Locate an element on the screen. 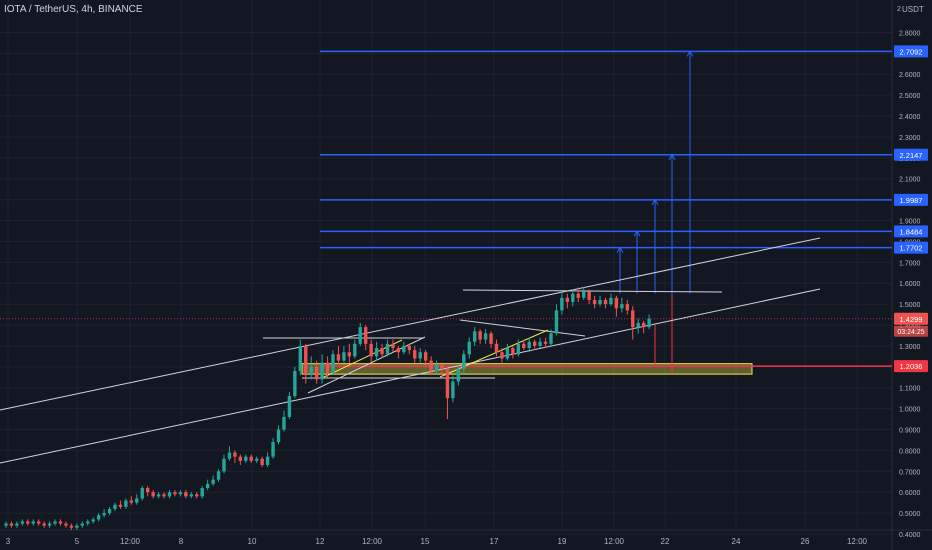 Image resolution: width=932 pixels, height=550 pixels. currency-prefix: 2 is located at coordinates (899, 9).